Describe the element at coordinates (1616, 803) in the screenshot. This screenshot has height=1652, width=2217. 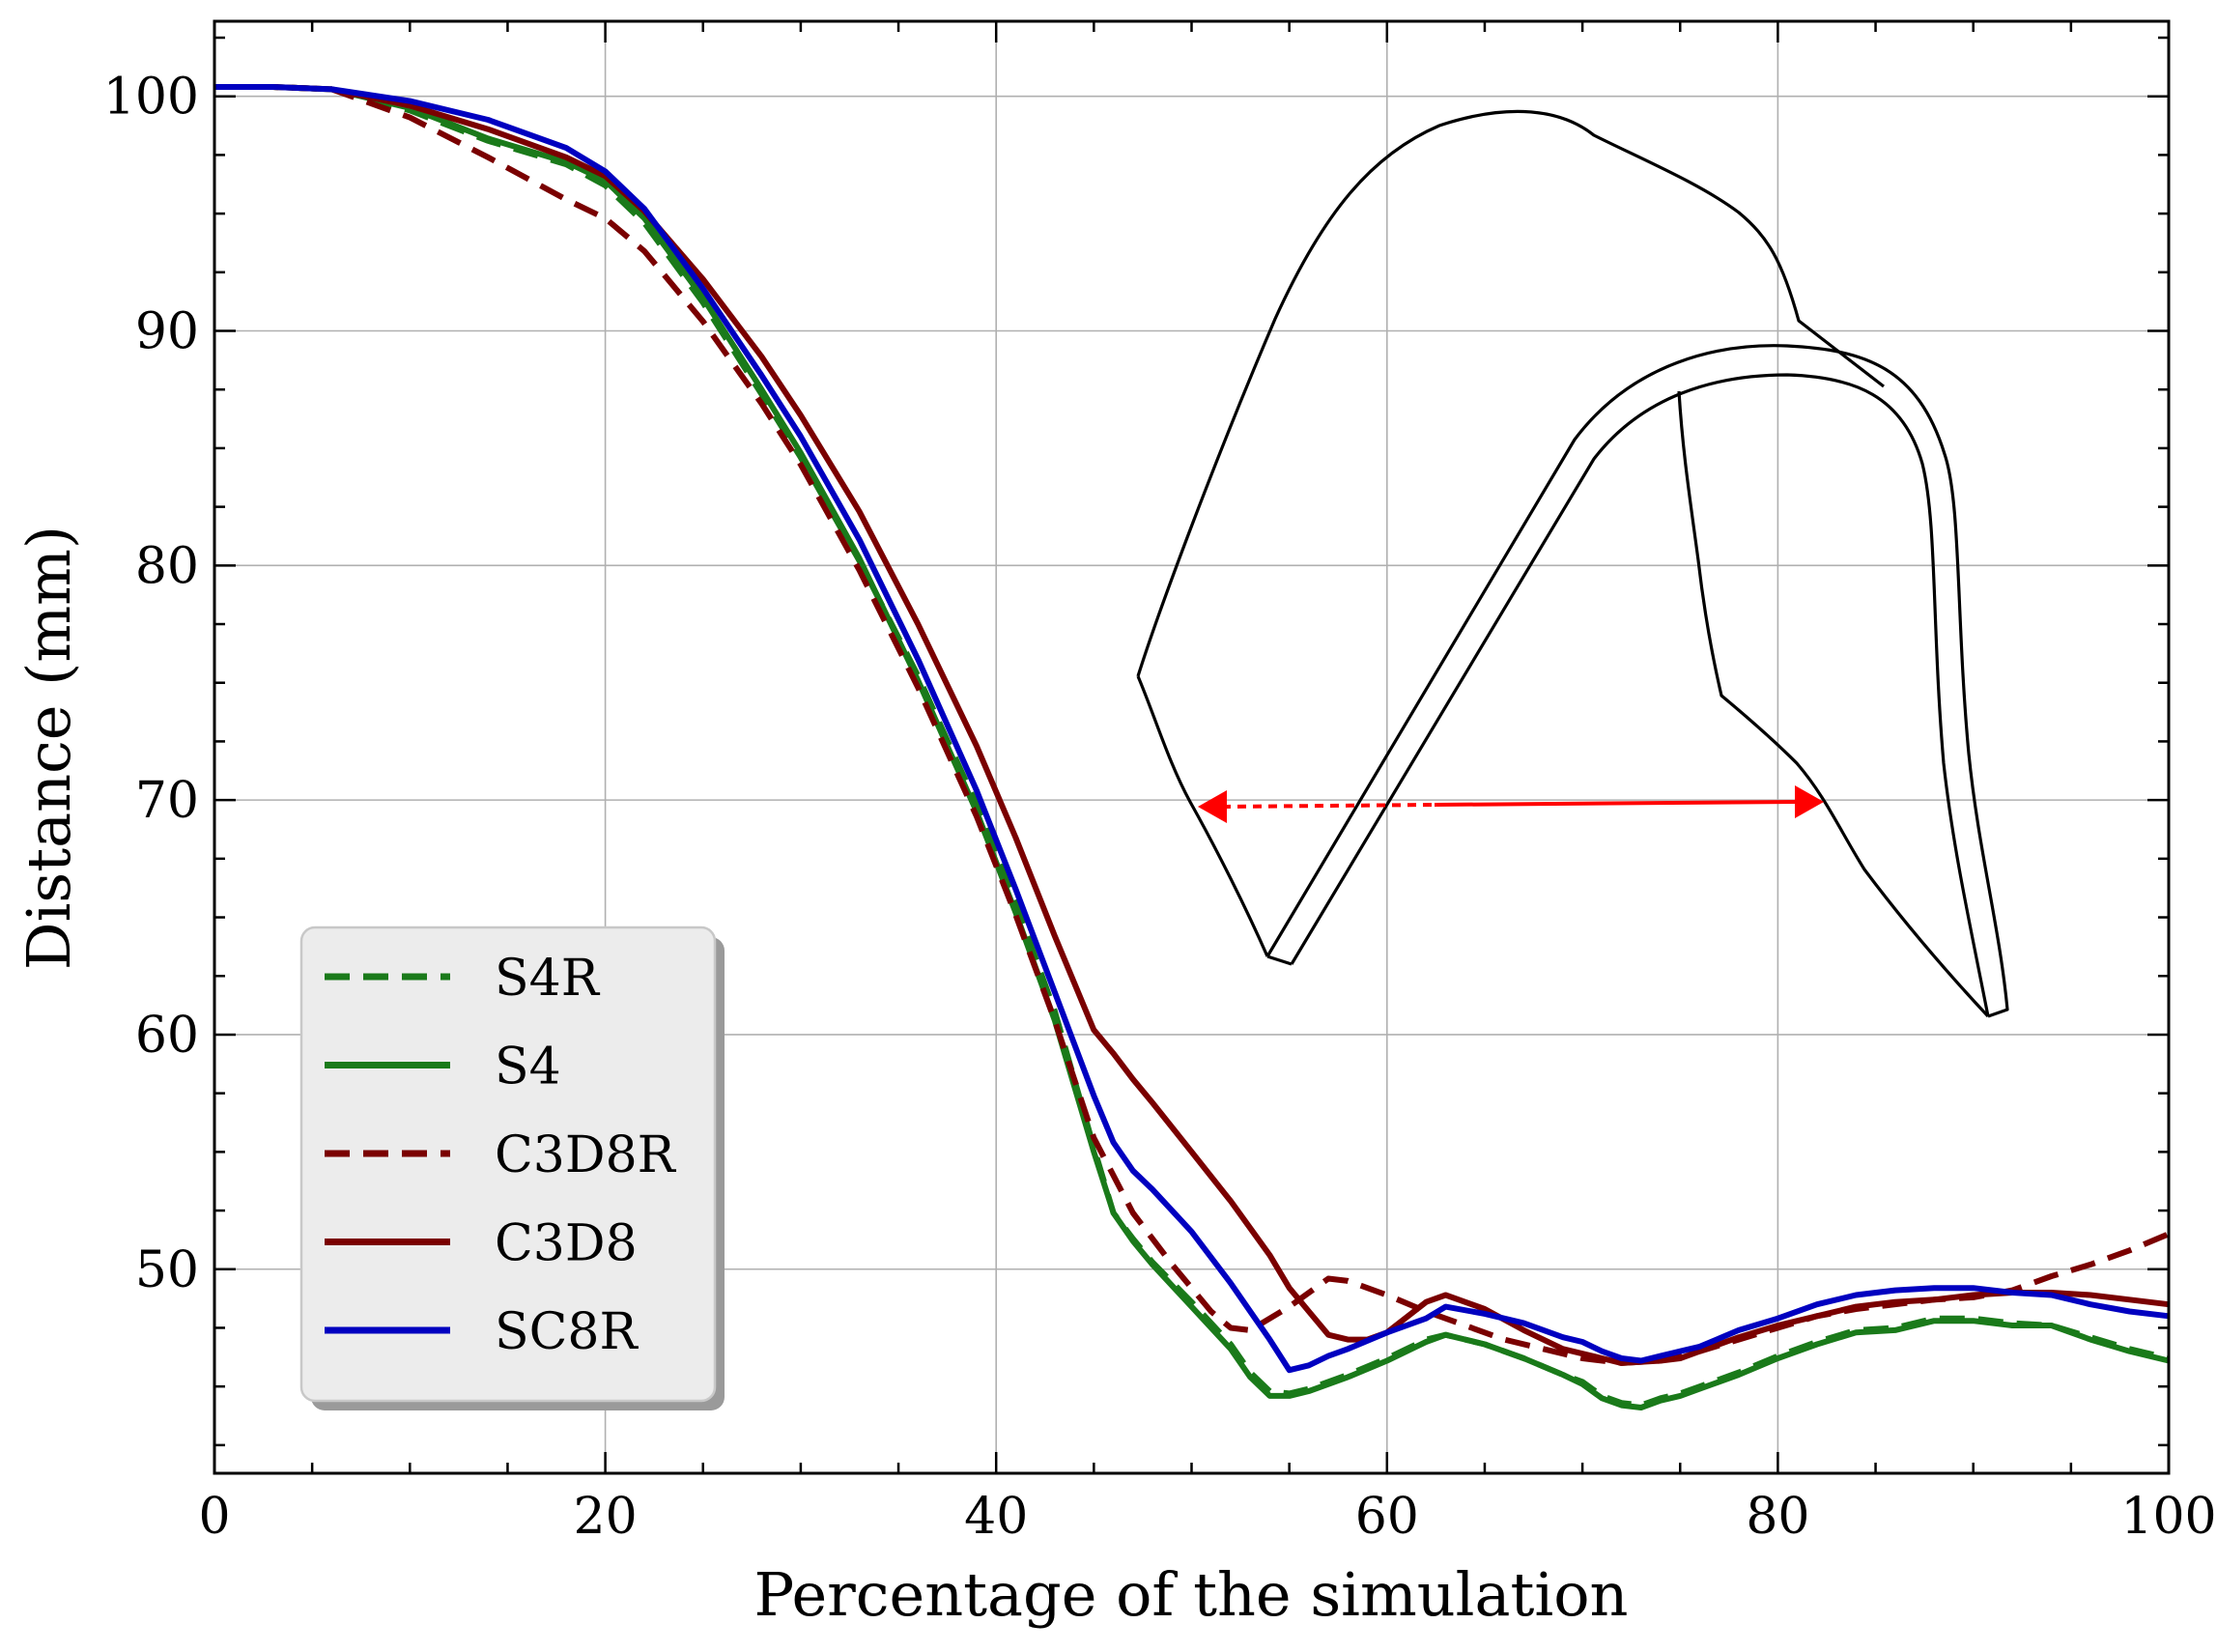
I see `measurement-arrow-solid` at that location.